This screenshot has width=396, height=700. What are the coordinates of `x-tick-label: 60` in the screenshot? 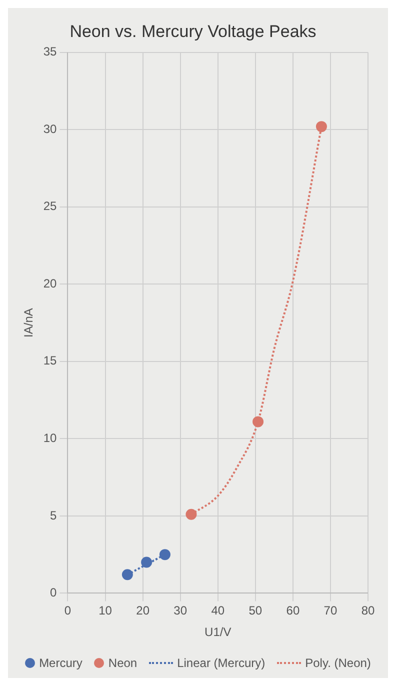 It's located at (293, 611).